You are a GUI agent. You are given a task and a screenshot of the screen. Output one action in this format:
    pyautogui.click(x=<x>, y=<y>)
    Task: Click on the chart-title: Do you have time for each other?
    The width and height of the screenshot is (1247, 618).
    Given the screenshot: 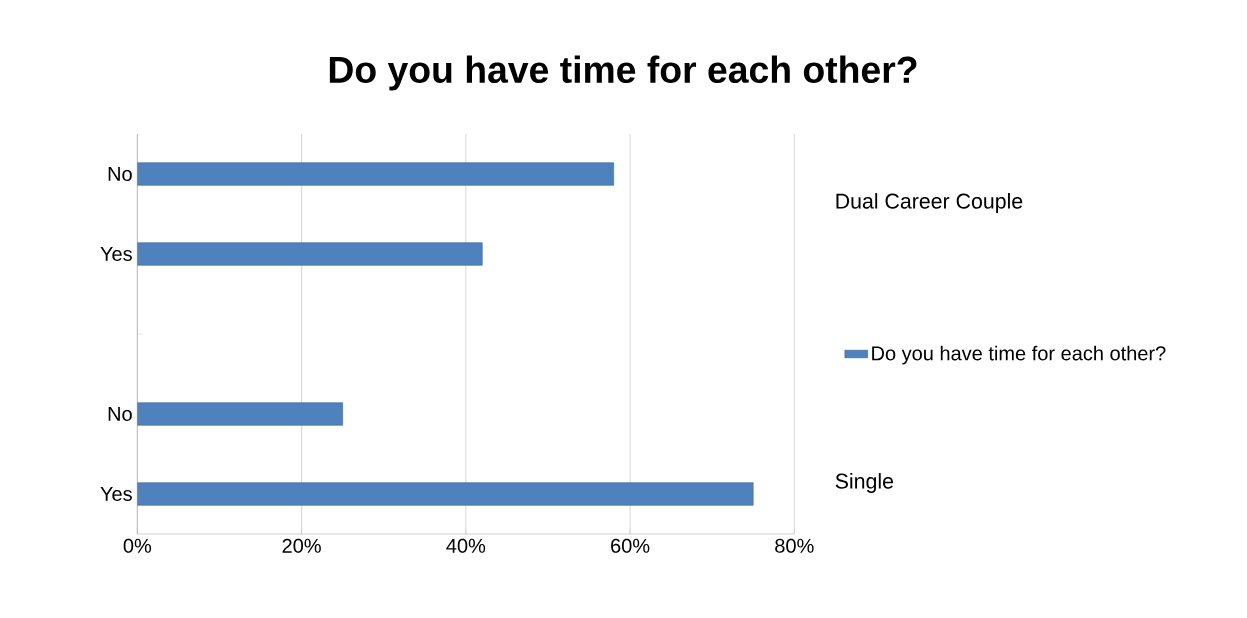 What is the action you would take?
    pyautogui.click(x=623, y=73)
    